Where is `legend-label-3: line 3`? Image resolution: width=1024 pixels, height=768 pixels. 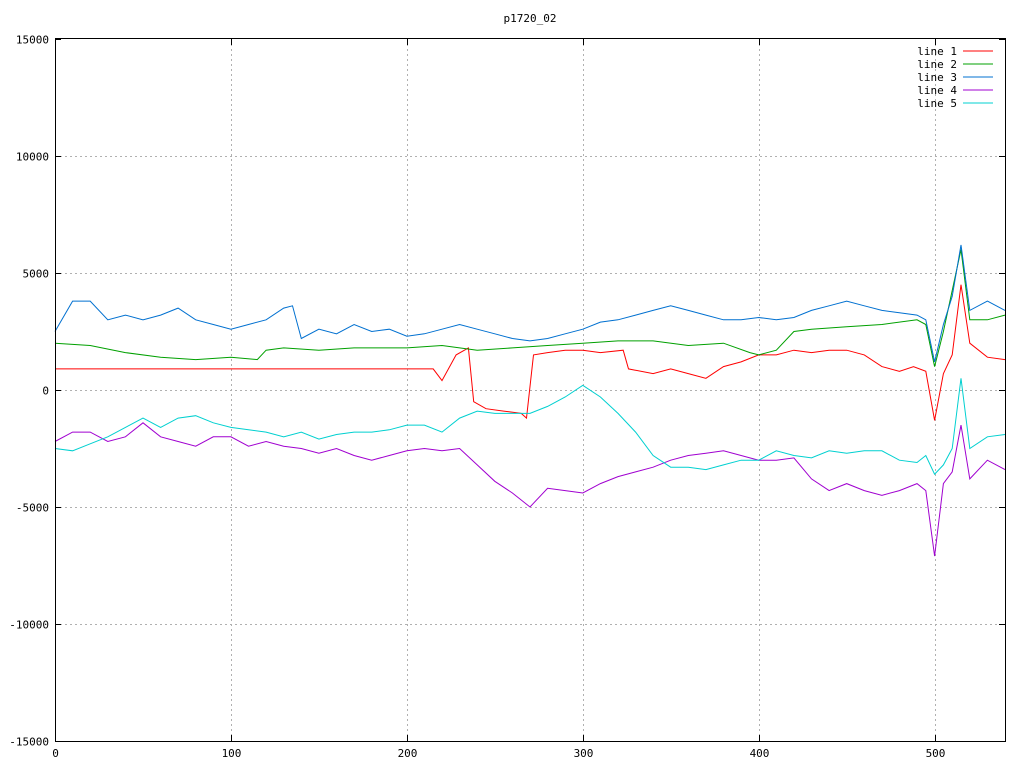
legend-label-3: line 3 is located at coordinates (937, 77).